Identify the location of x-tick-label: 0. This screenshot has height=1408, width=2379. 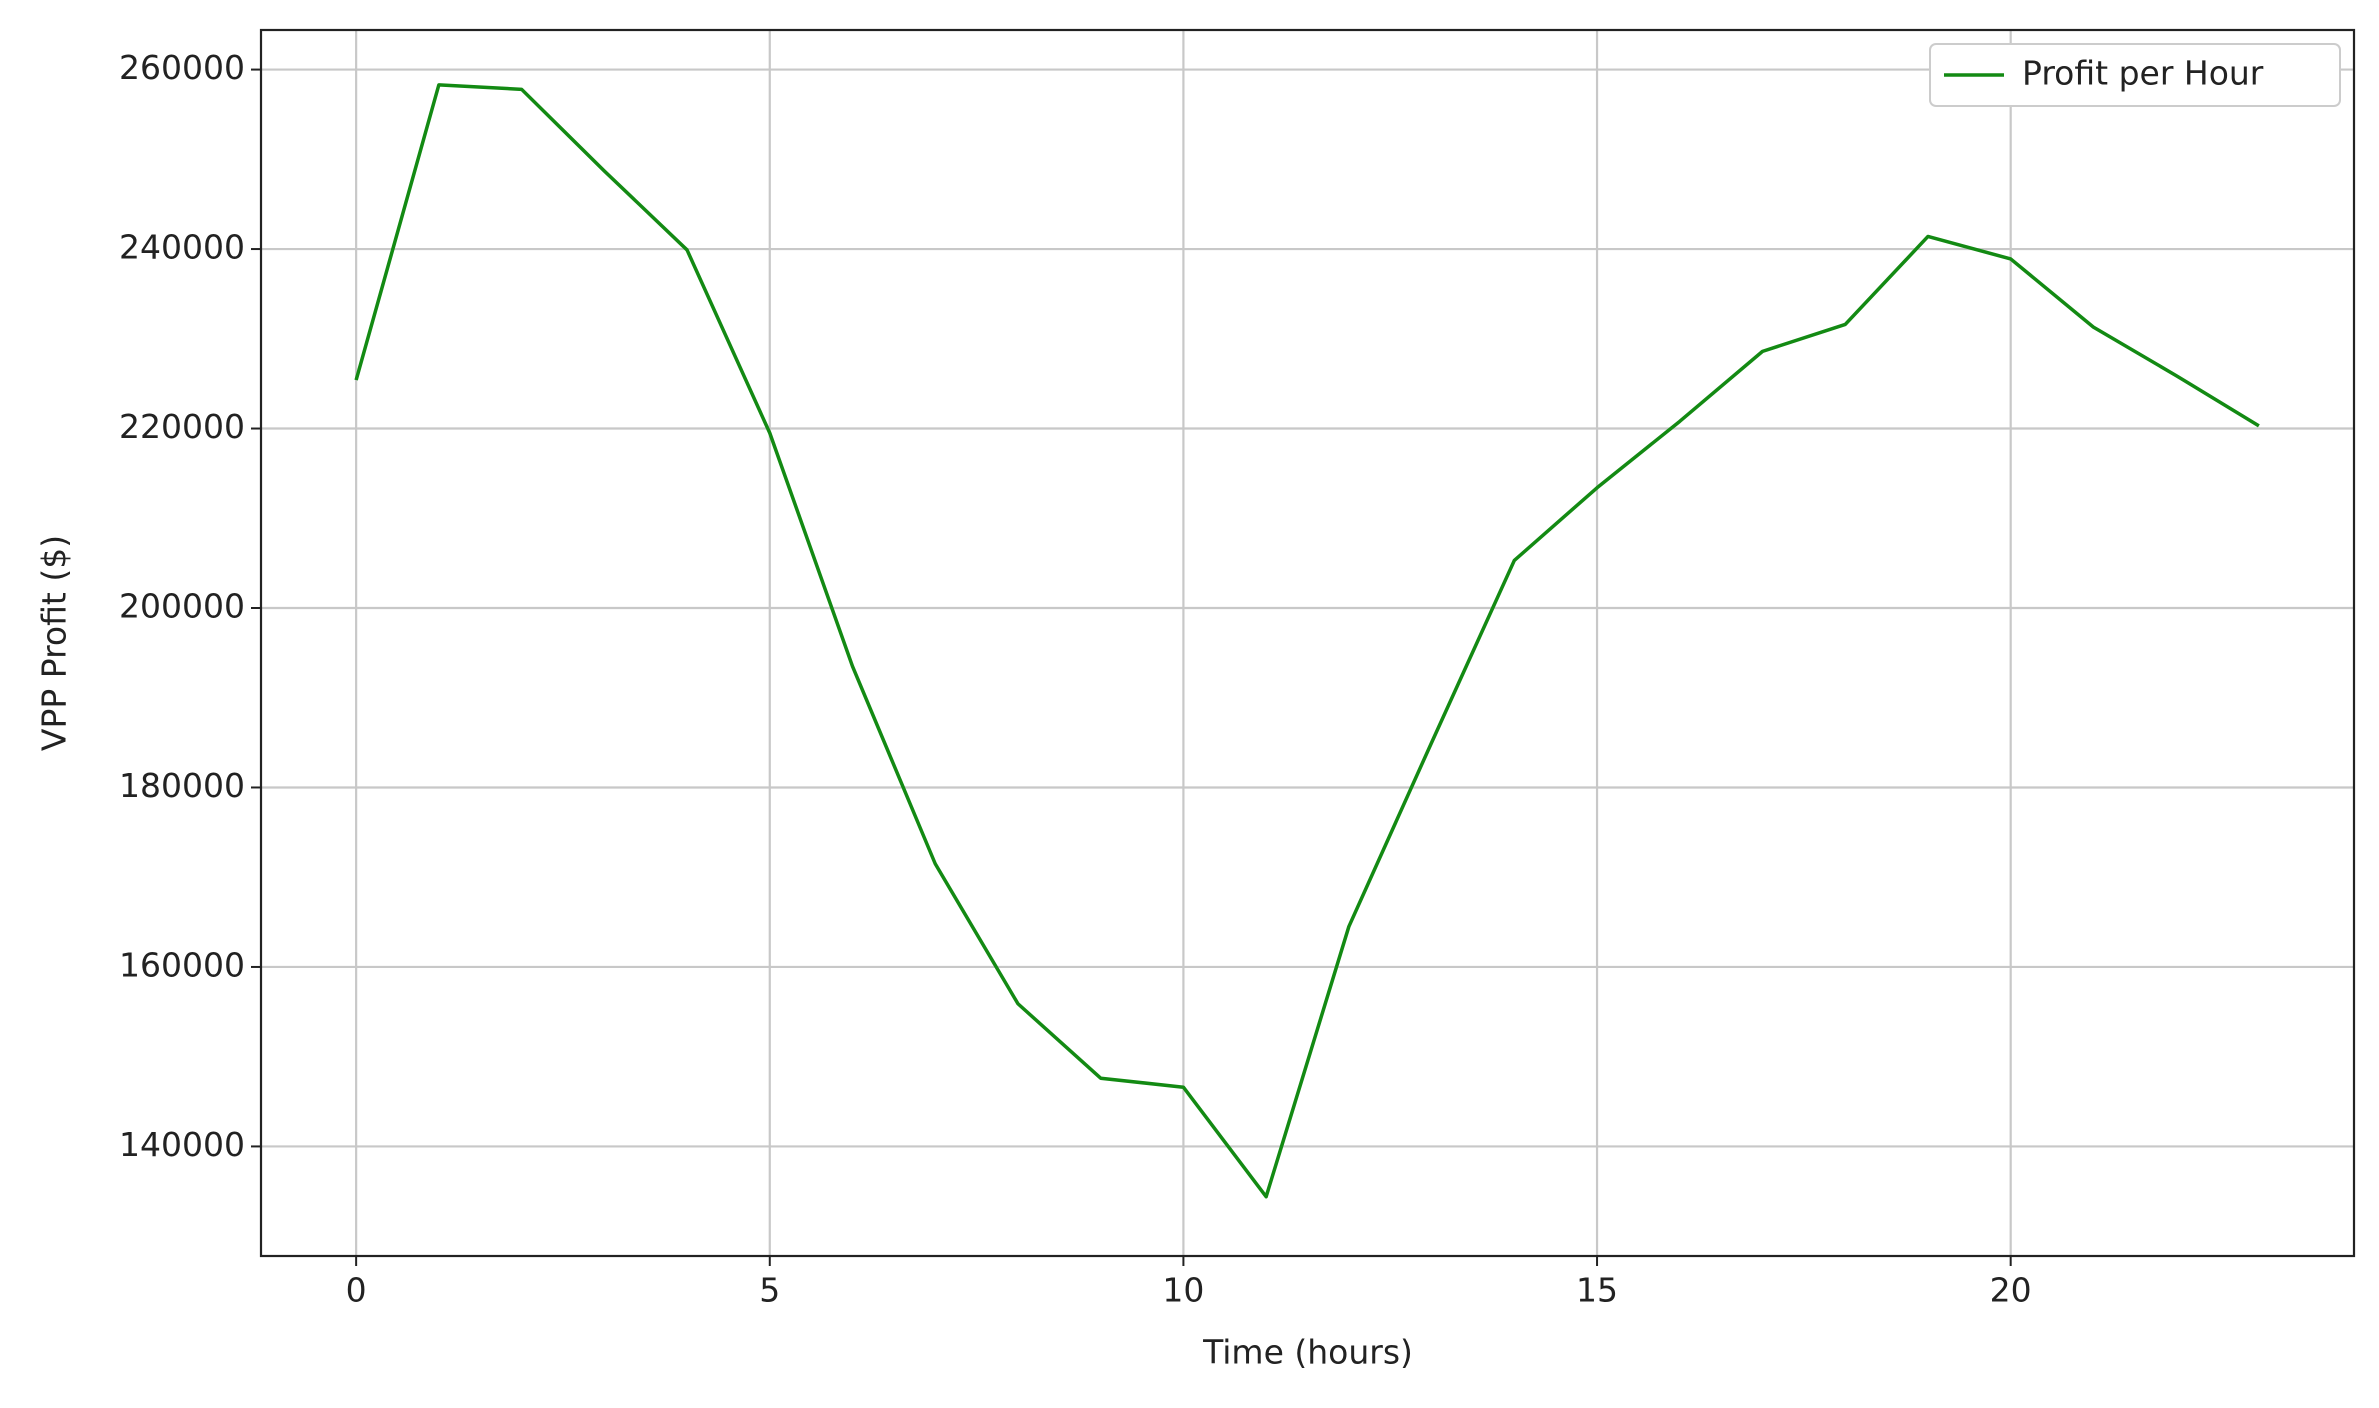
(356, 1290).